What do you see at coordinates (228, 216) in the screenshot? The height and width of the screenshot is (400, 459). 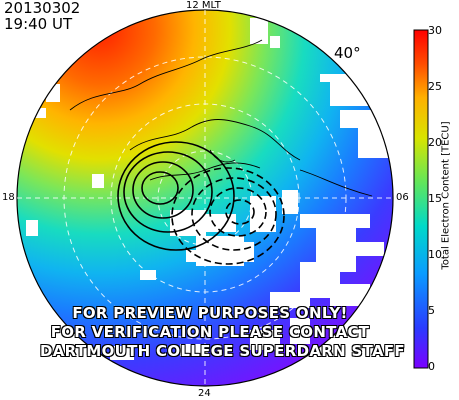 I see `potential-contours-dashed` at bounding box center [228, 216].